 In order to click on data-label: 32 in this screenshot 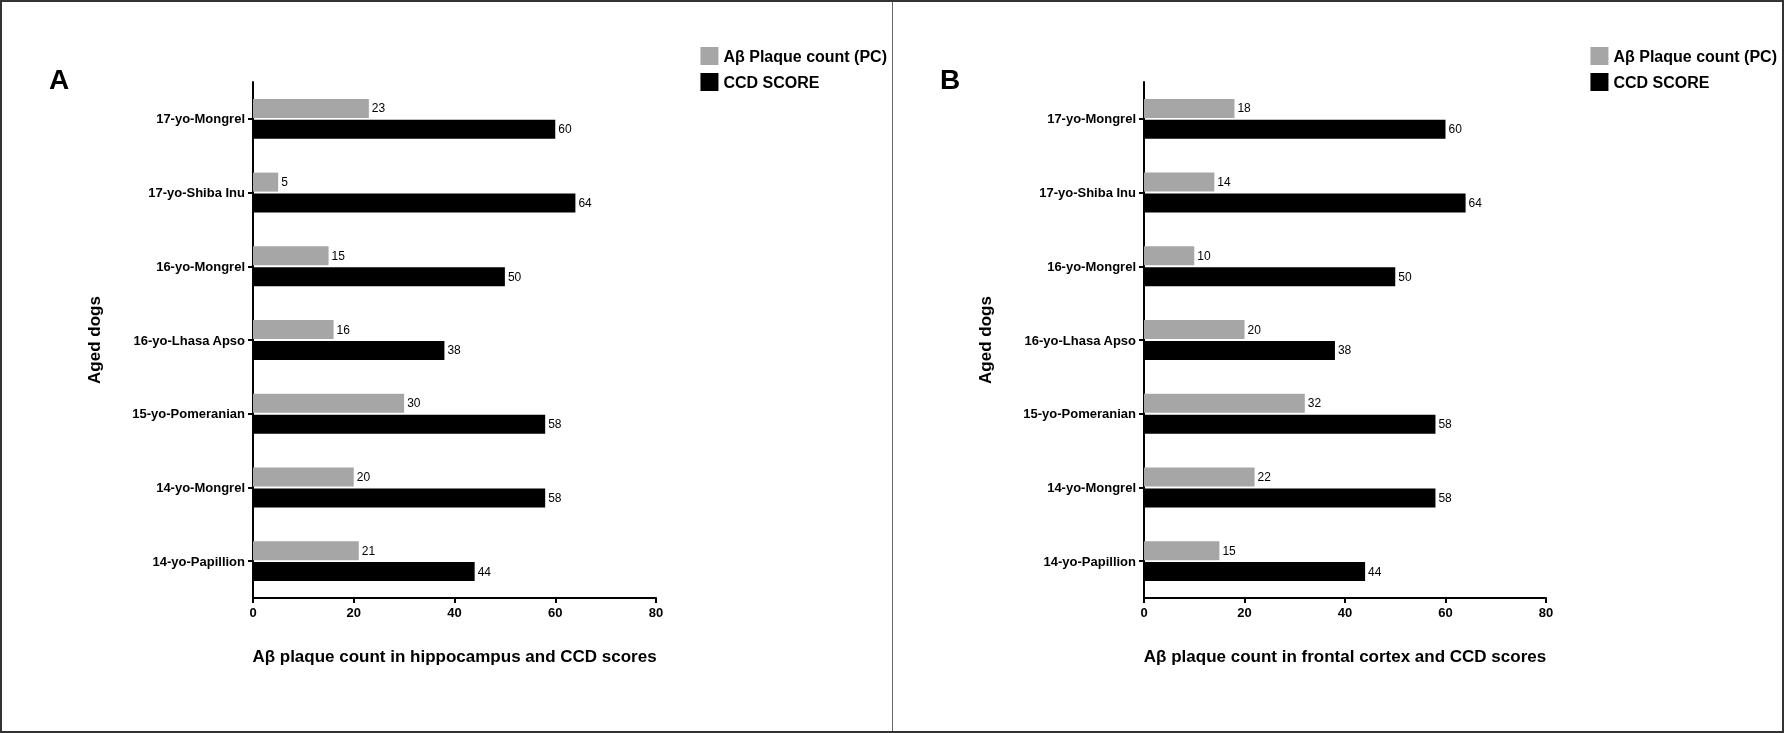, I will do `click(1314, 403)`.